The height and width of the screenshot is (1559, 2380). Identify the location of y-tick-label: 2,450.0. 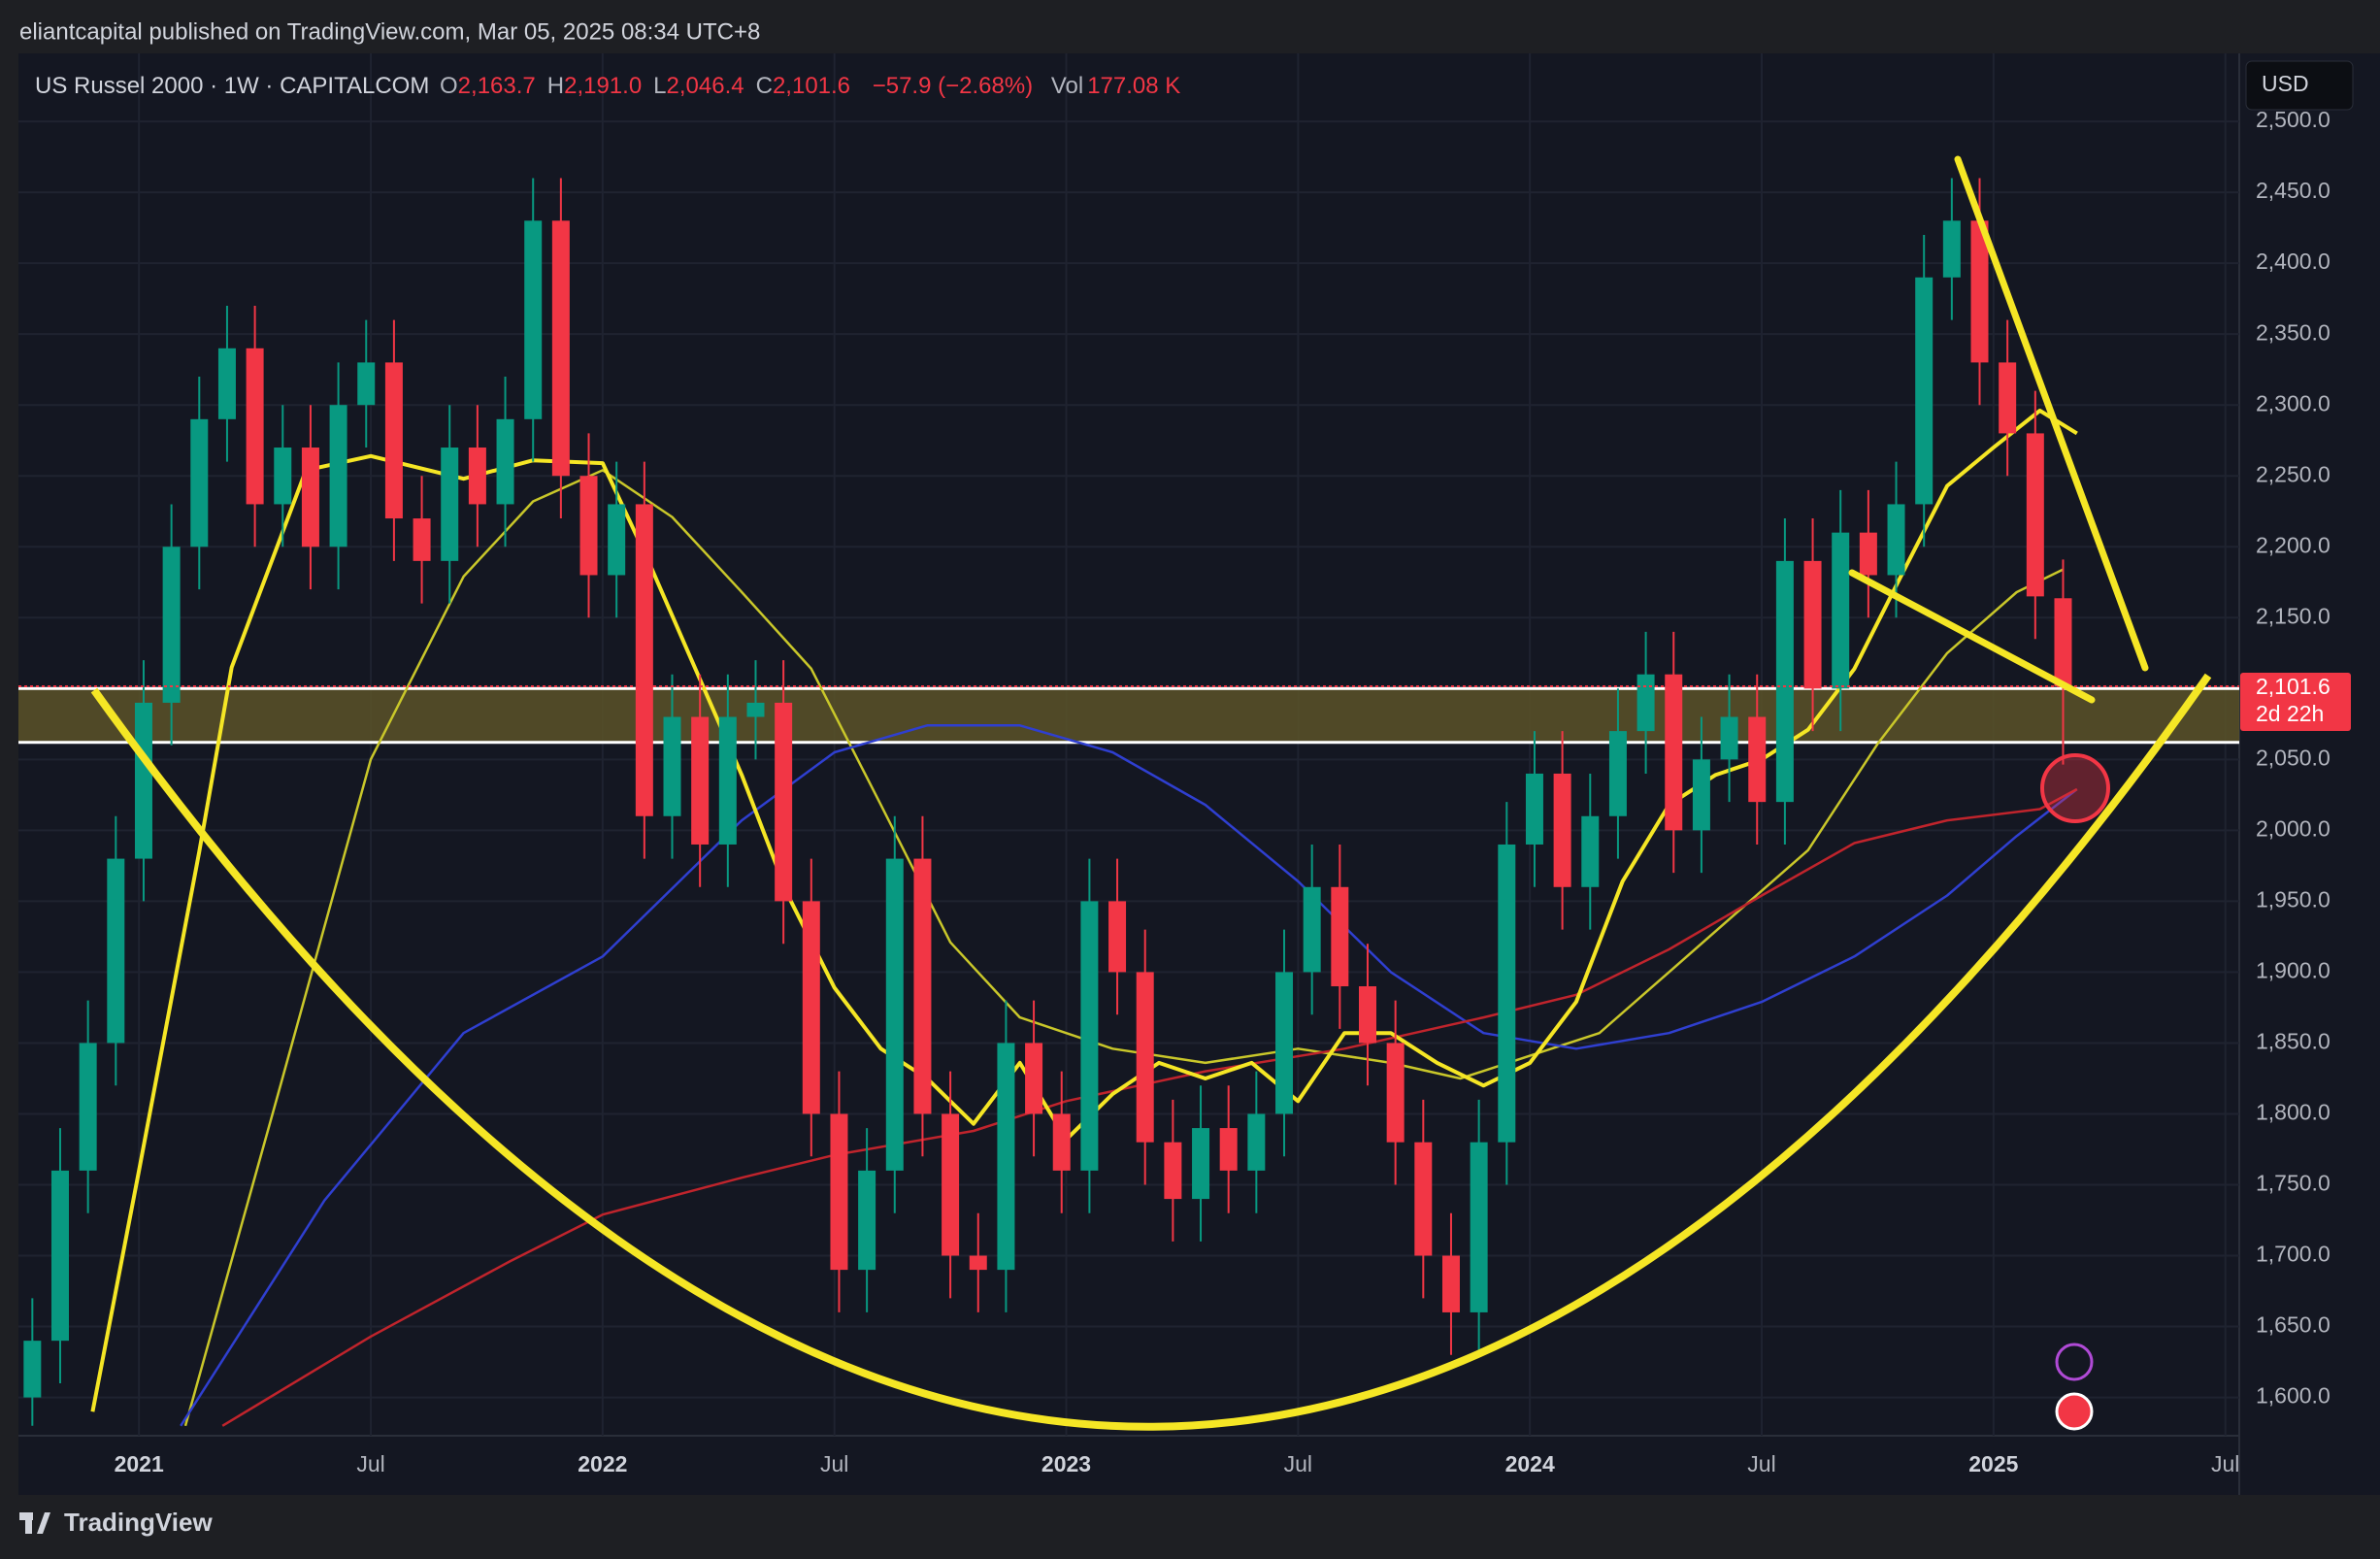
(2293, 190).